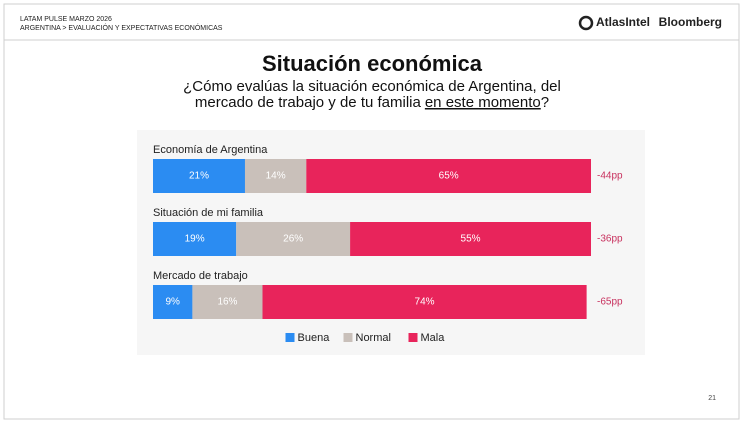 Image resolution: width=744 pixels, height=424 pixels. Describe the element at coordinates (690, 22) in the screenshot. I see `bloomberg-logo: Bloomberg` at that location.